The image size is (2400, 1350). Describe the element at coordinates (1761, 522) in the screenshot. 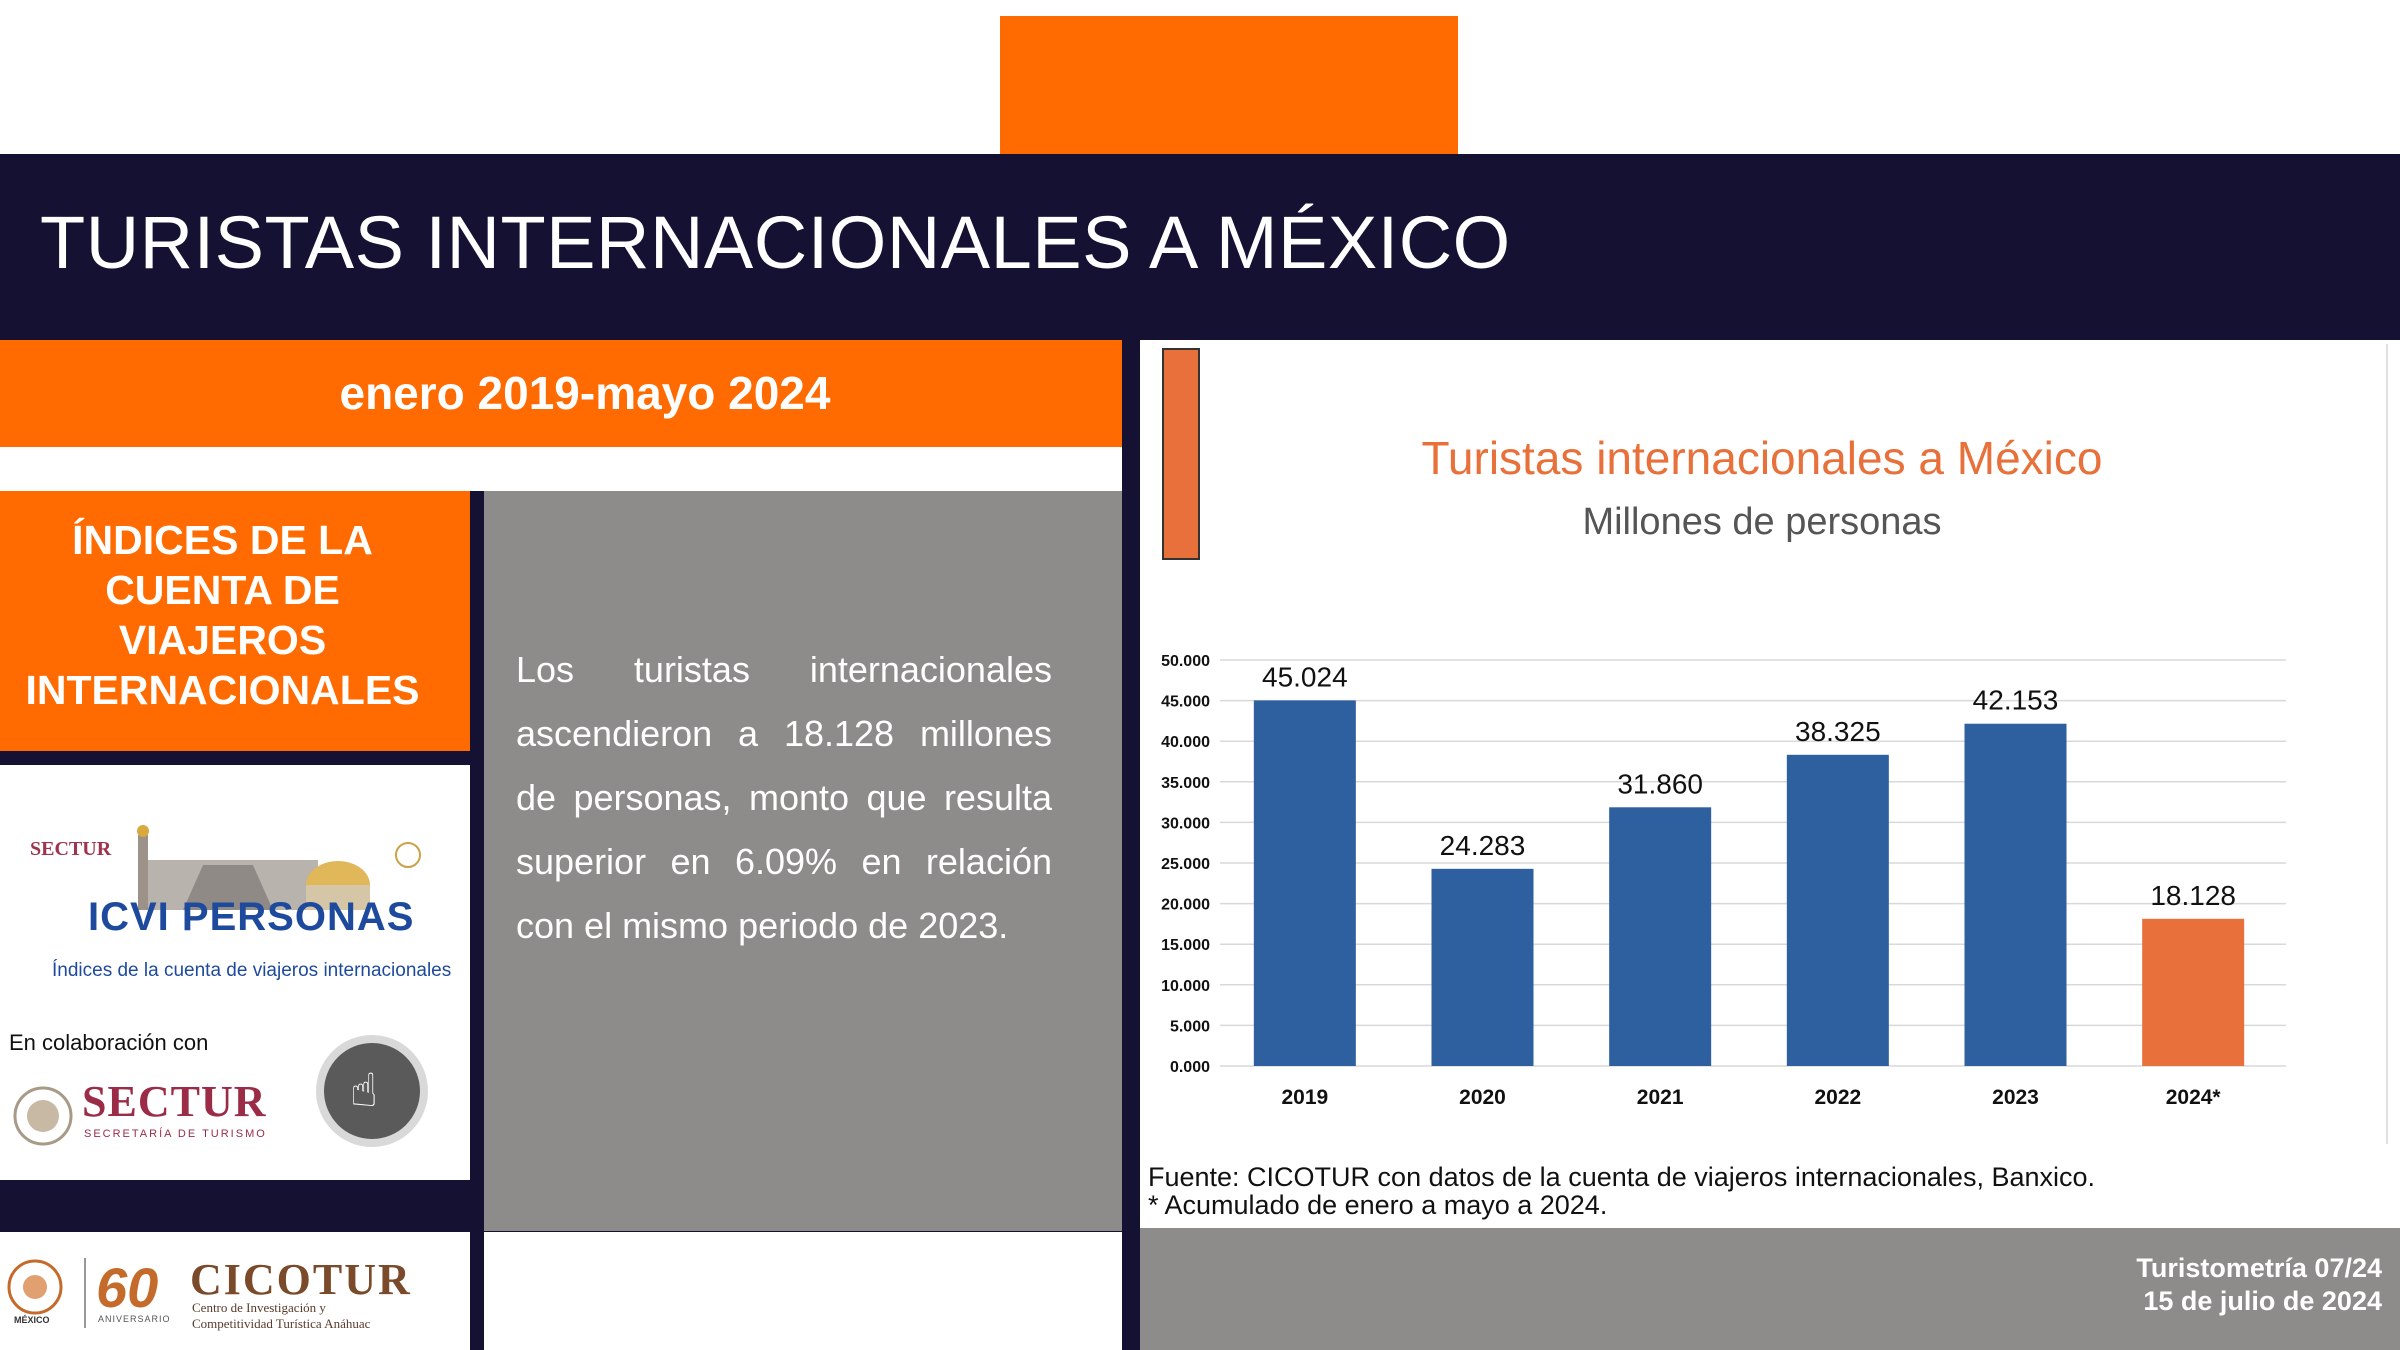

I see `chart-subtitle: Millones de personas` at that location.